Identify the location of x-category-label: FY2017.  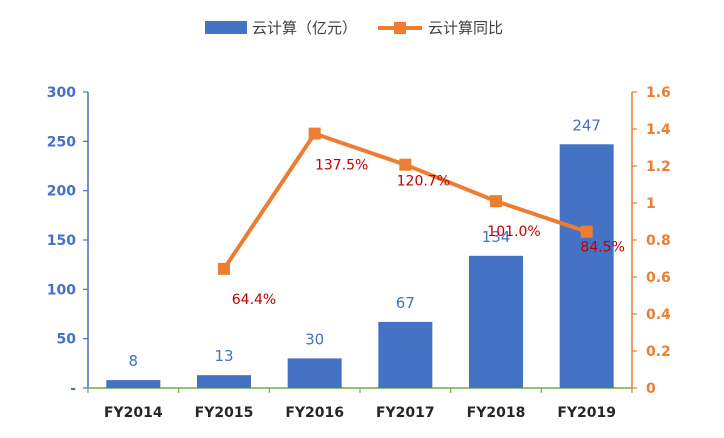
(405, 413).